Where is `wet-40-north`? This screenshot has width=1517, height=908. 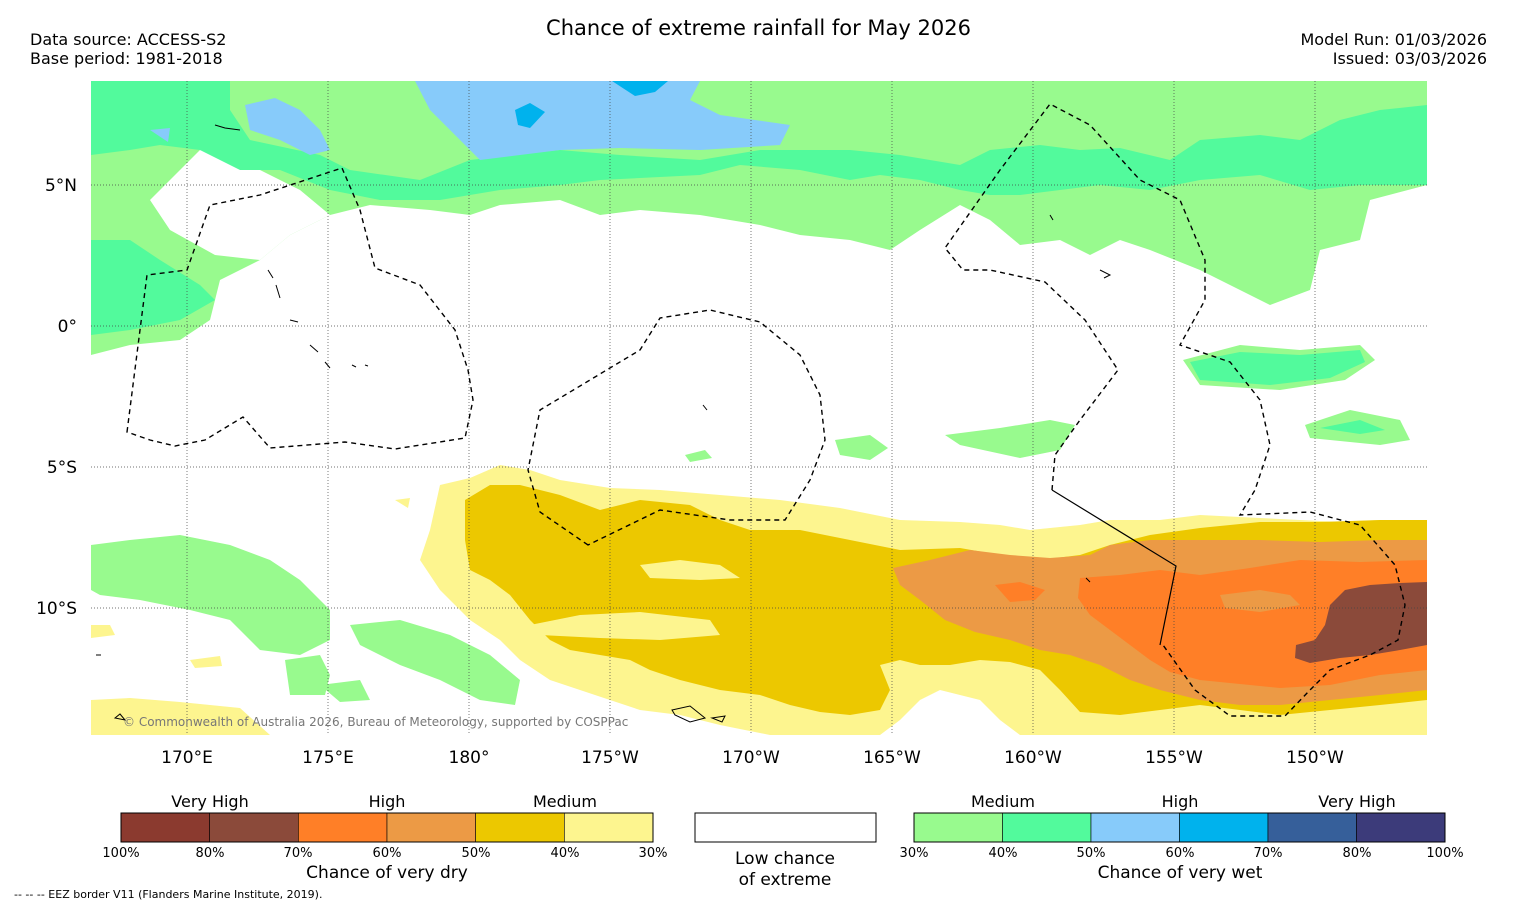
wet-40-north is located at coordinates (759, 140).